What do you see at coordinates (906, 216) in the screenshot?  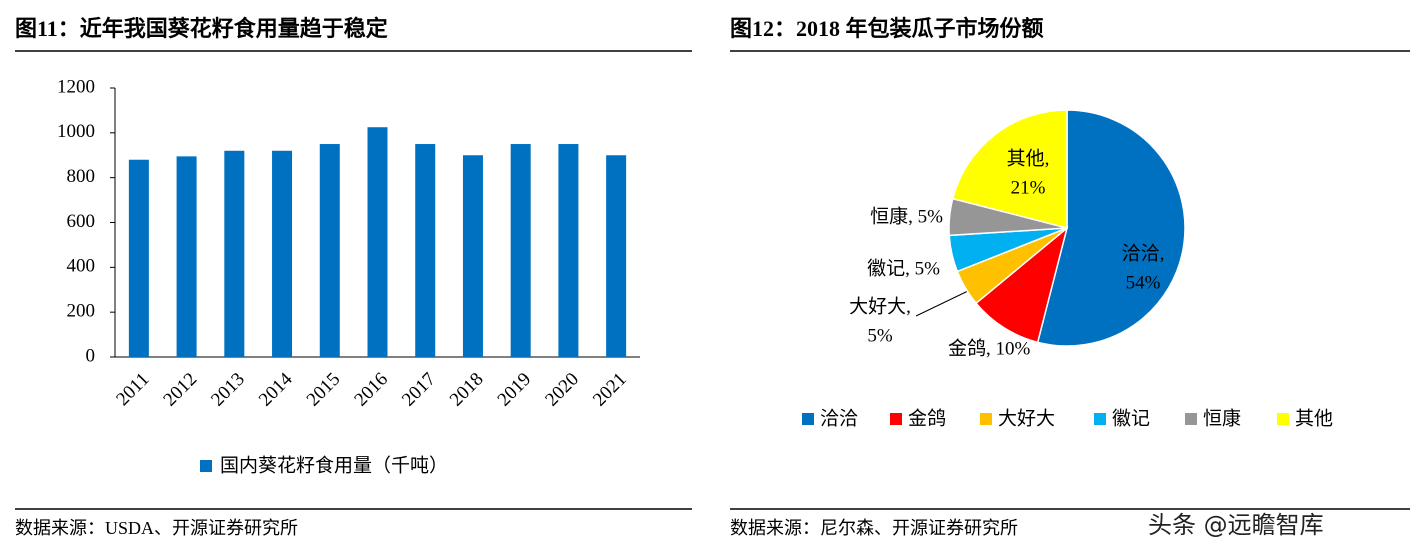 I see `data-label: 恒康, 5%` at bounding box center [906, 216].